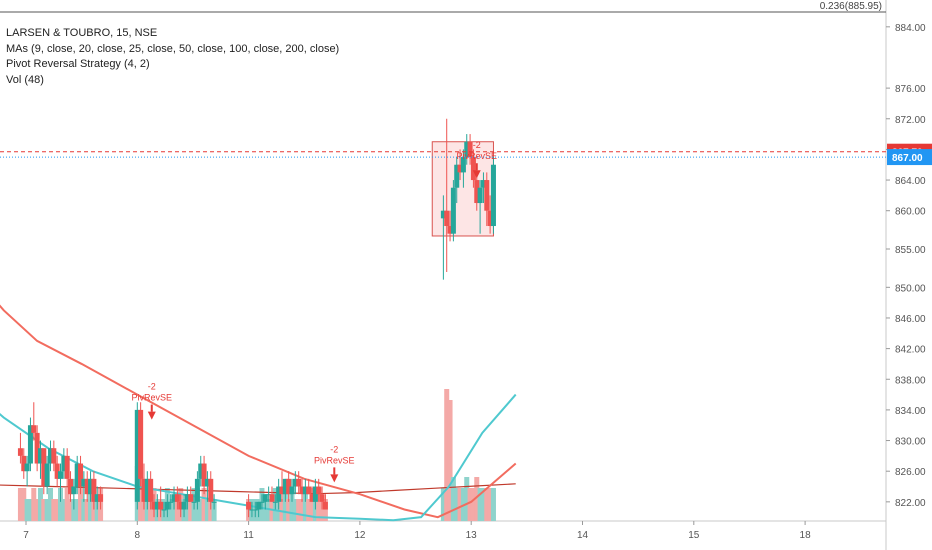  What do you see at coordinates (806, 535) in the screenshot?
I see `time-tick-label: 18` at bounding box center [806, 535].